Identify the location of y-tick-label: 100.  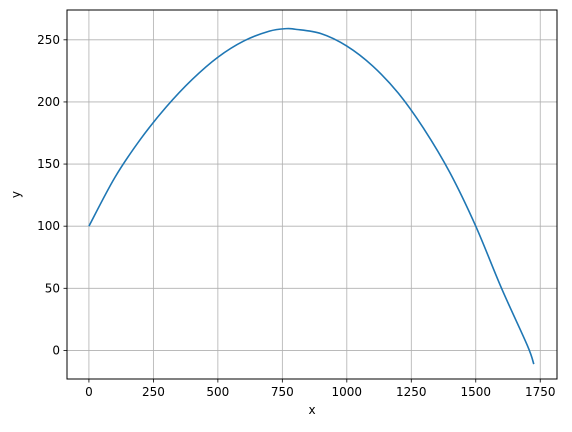
(48, 226).